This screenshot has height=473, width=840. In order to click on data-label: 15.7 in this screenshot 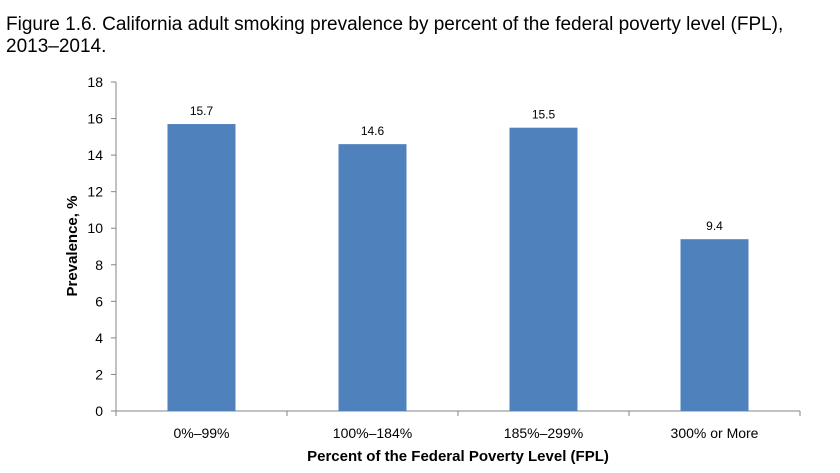, I will do `click(202, 111)`.